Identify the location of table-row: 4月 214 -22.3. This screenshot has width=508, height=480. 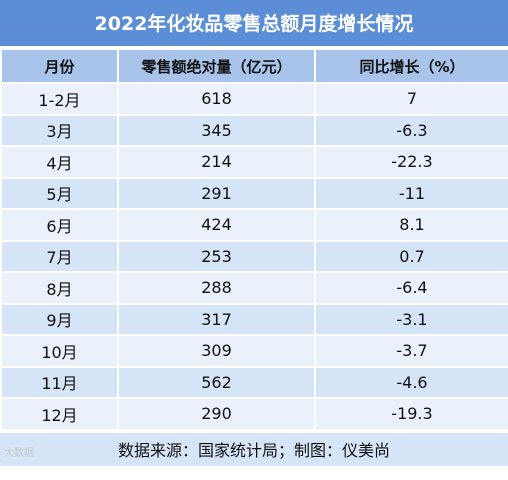
(254, 162).